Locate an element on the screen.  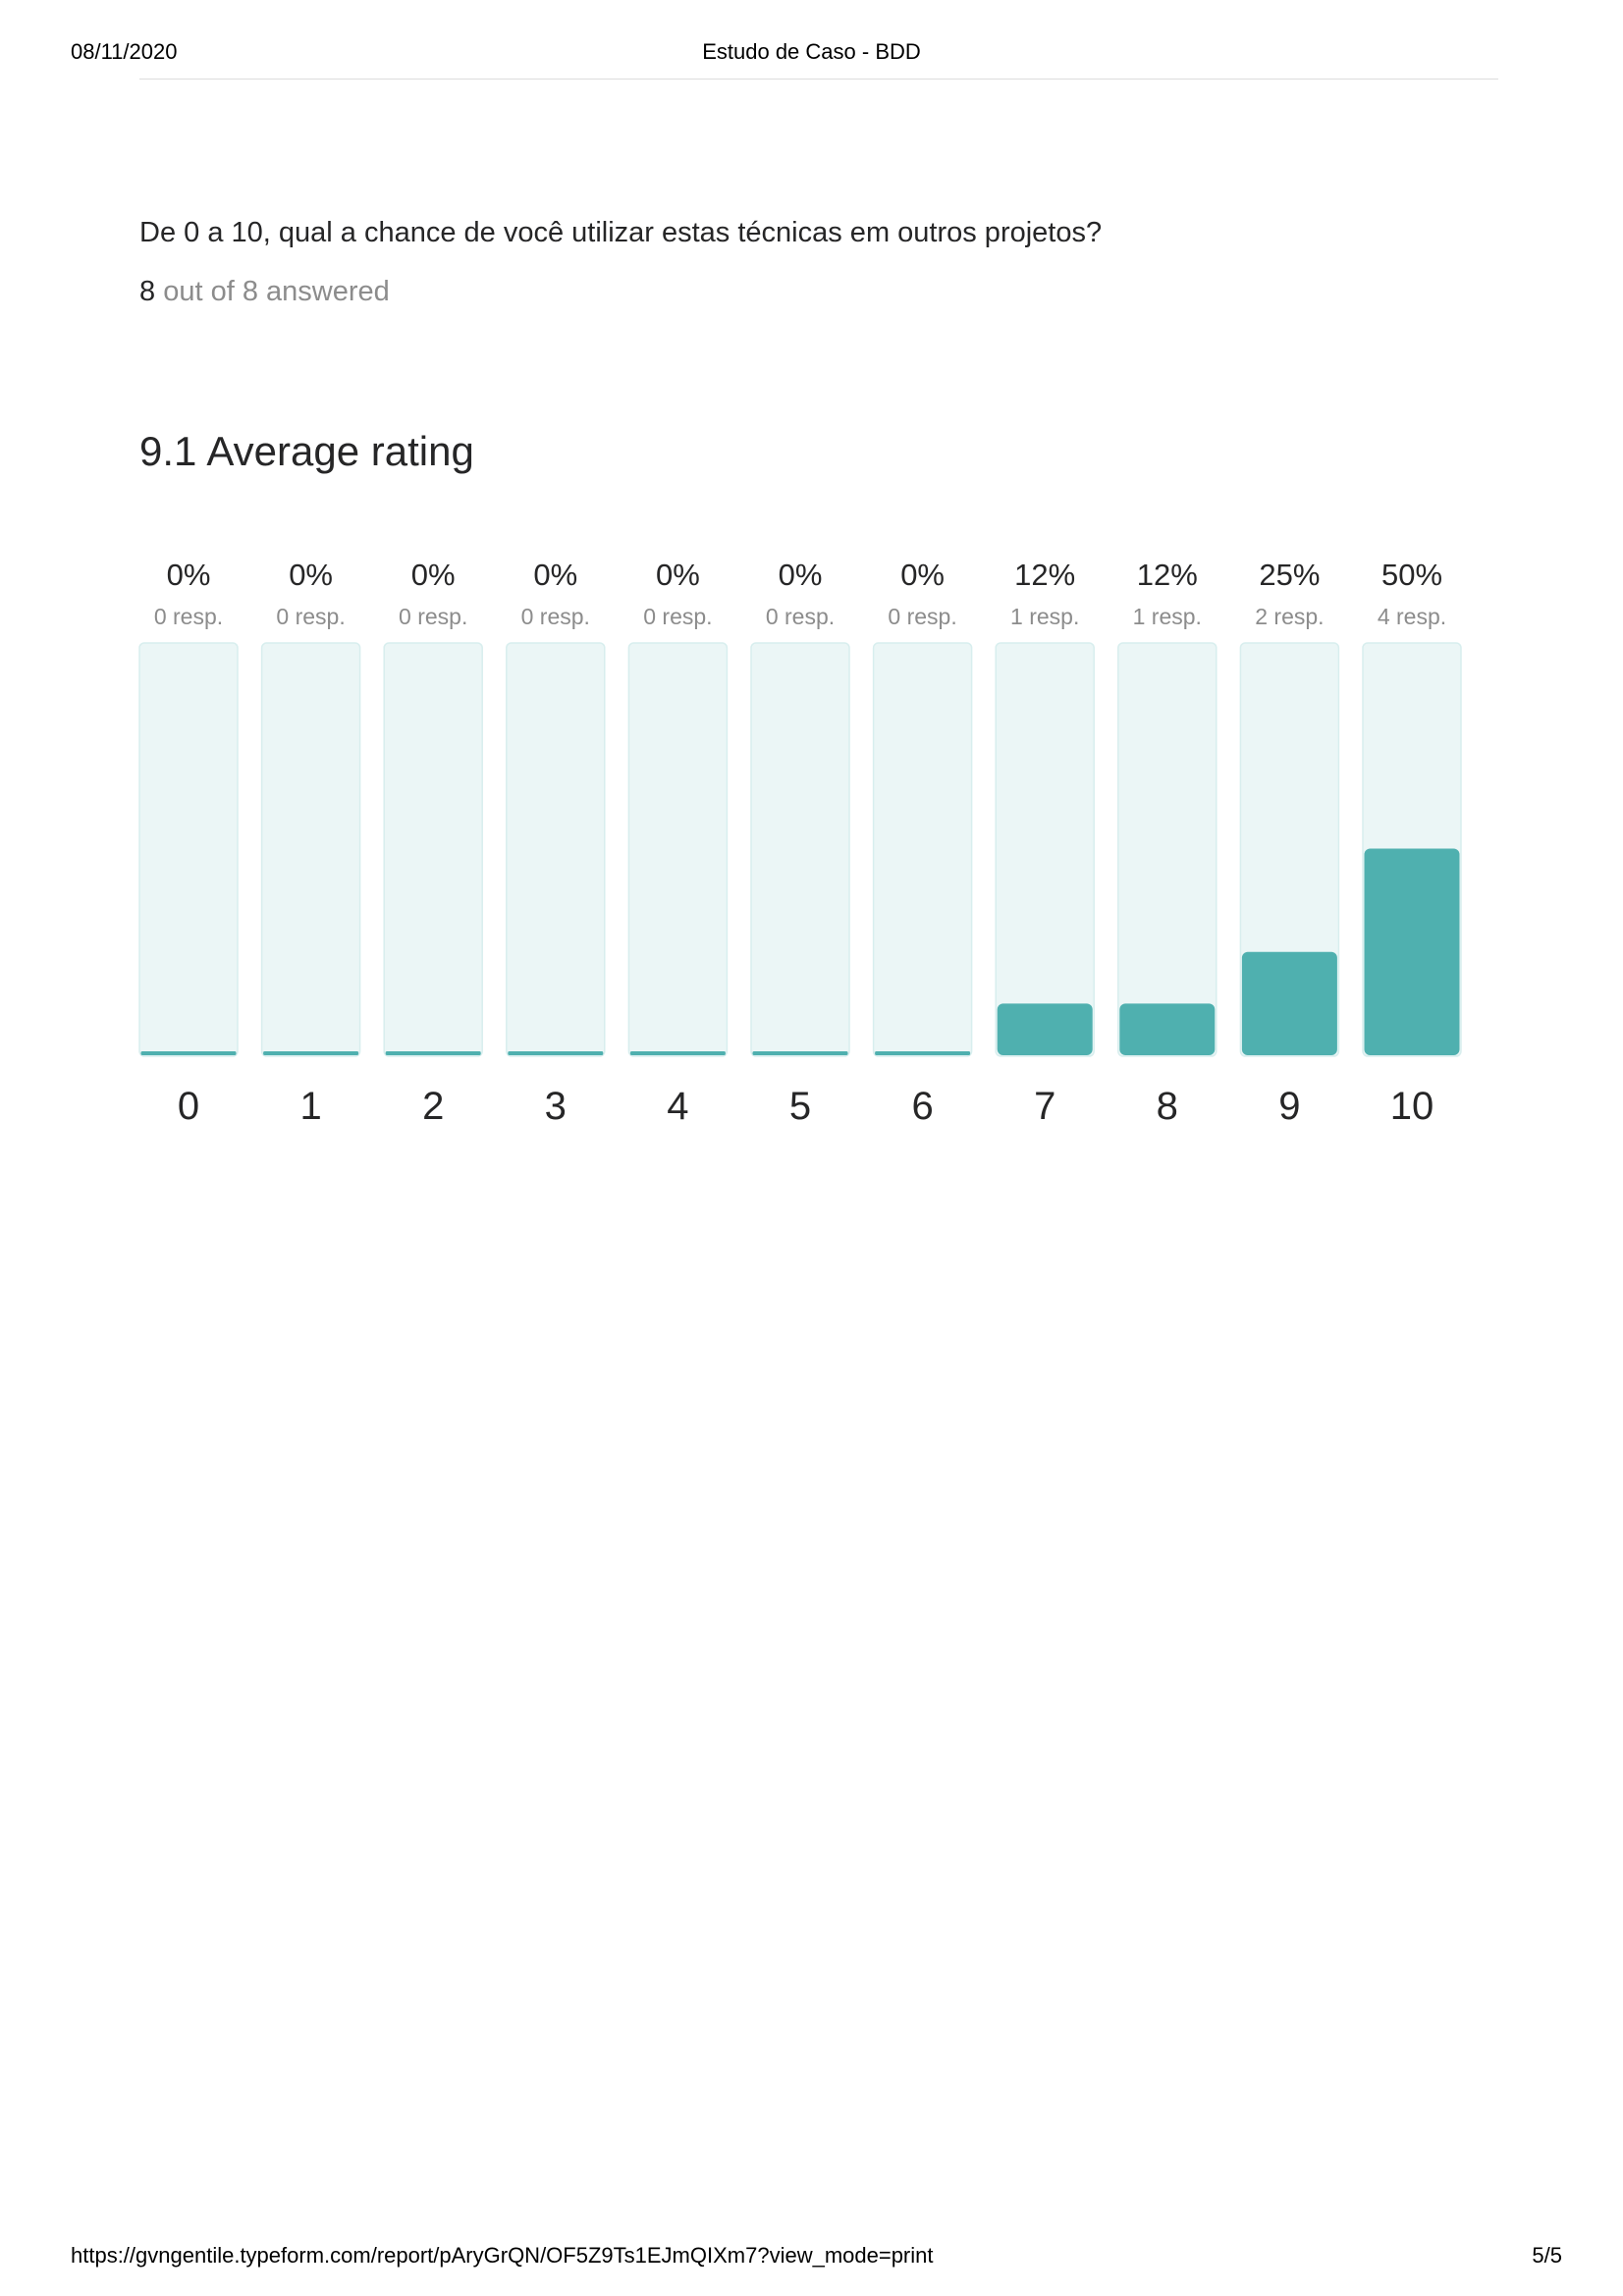
percent-label-5: 0% is located at coordinates (801, 575).